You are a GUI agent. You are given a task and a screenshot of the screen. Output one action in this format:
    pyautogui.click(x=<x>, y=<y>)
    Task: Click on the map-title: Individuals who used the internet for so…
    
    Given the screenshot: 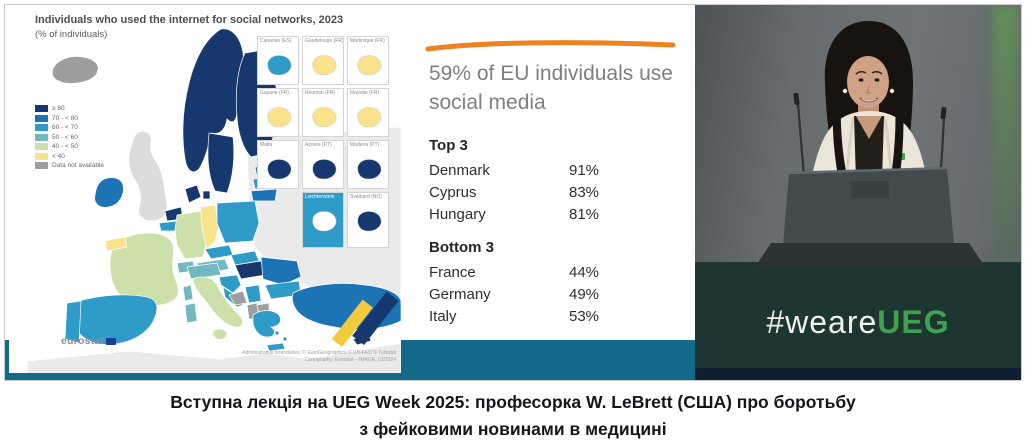 What is the action you would take?
    pyautogui.click(x=189, y=20)
    